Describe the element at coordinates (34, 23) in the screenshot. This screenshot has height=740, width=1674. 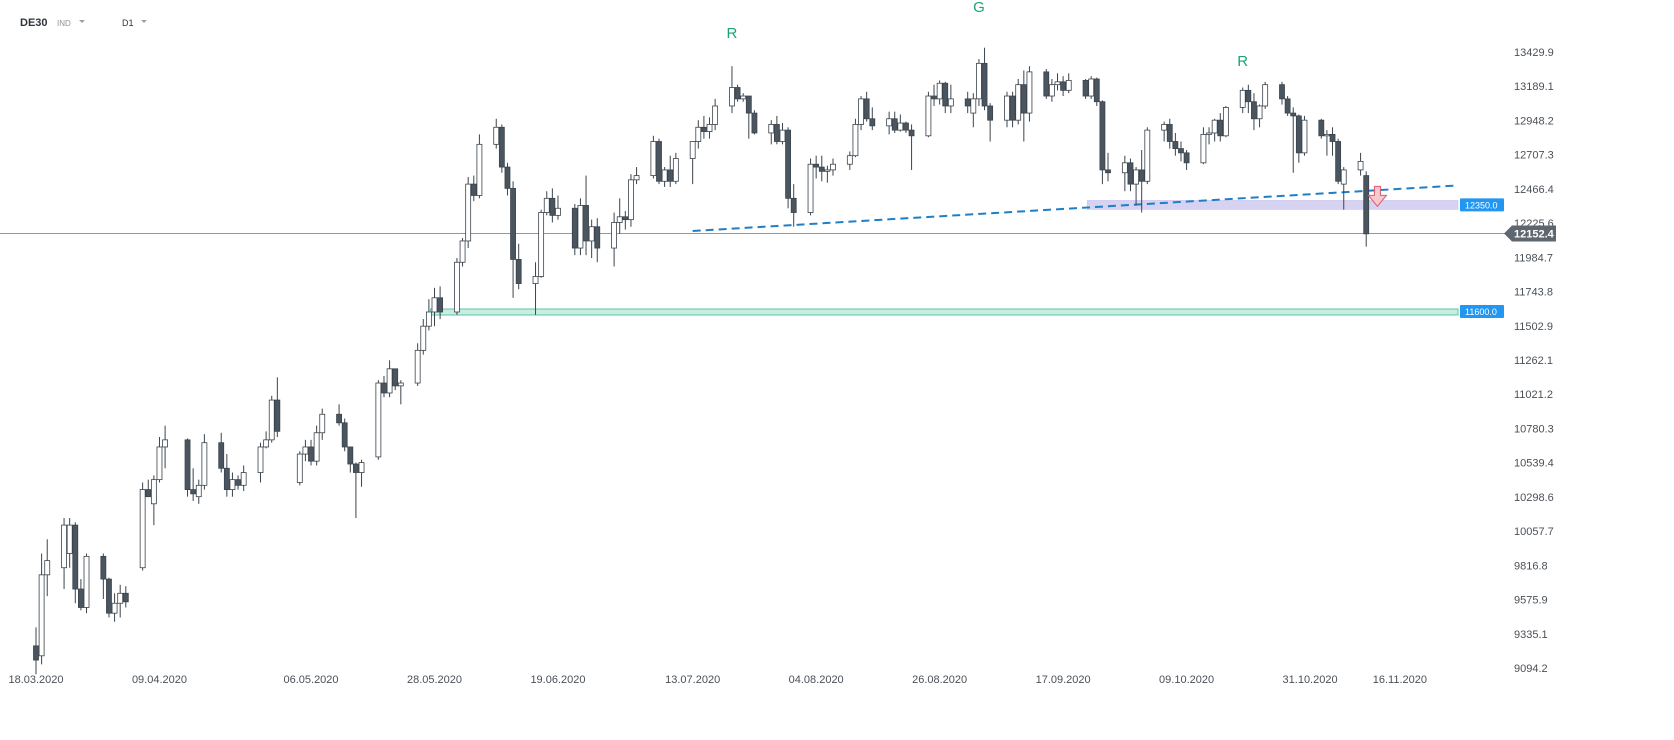
I see `symbol-name: DE30` at that location.